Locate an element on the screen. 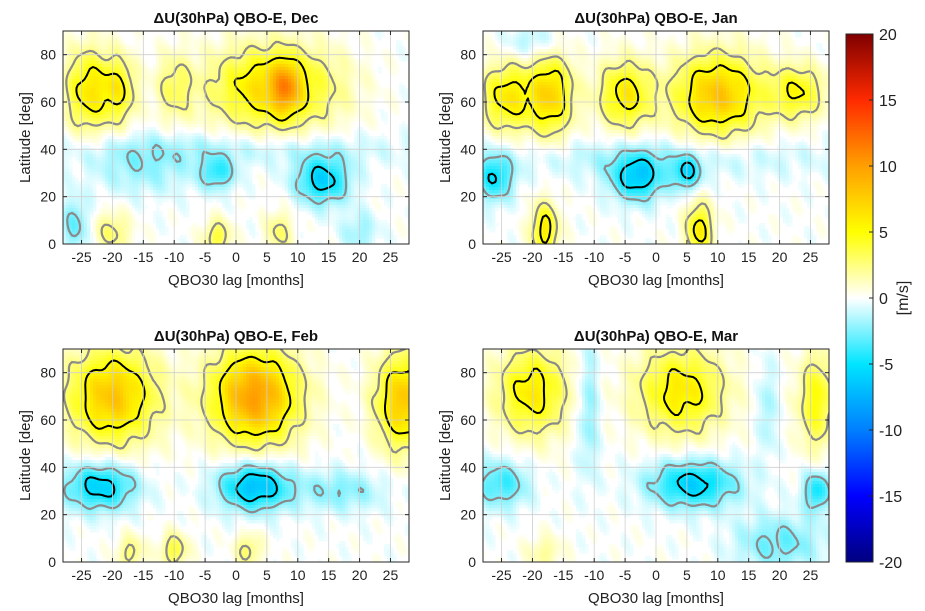 The width and height of the screenshot is (925, 611). colorbar-tick-label: 10 is located at coordinates (888, 167).